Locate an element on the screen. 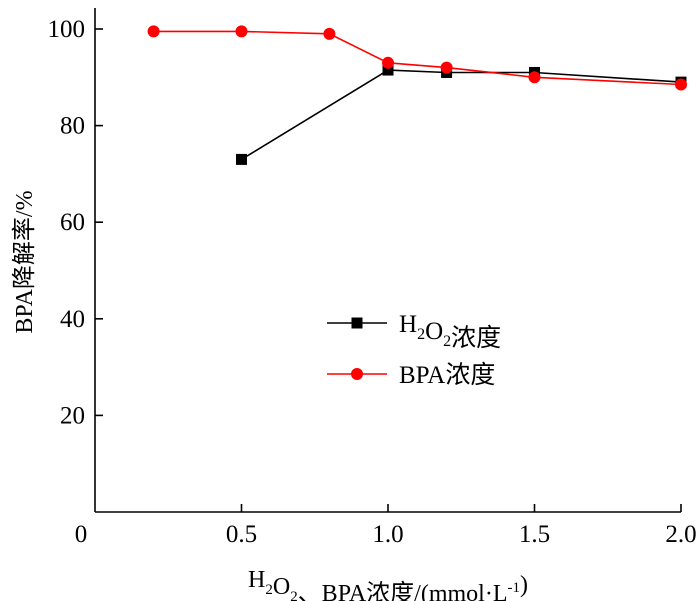 Image resolution: width=700 pixels, height=601 pixels. y-tick-label: 100 is located at coordinates (67, 29).